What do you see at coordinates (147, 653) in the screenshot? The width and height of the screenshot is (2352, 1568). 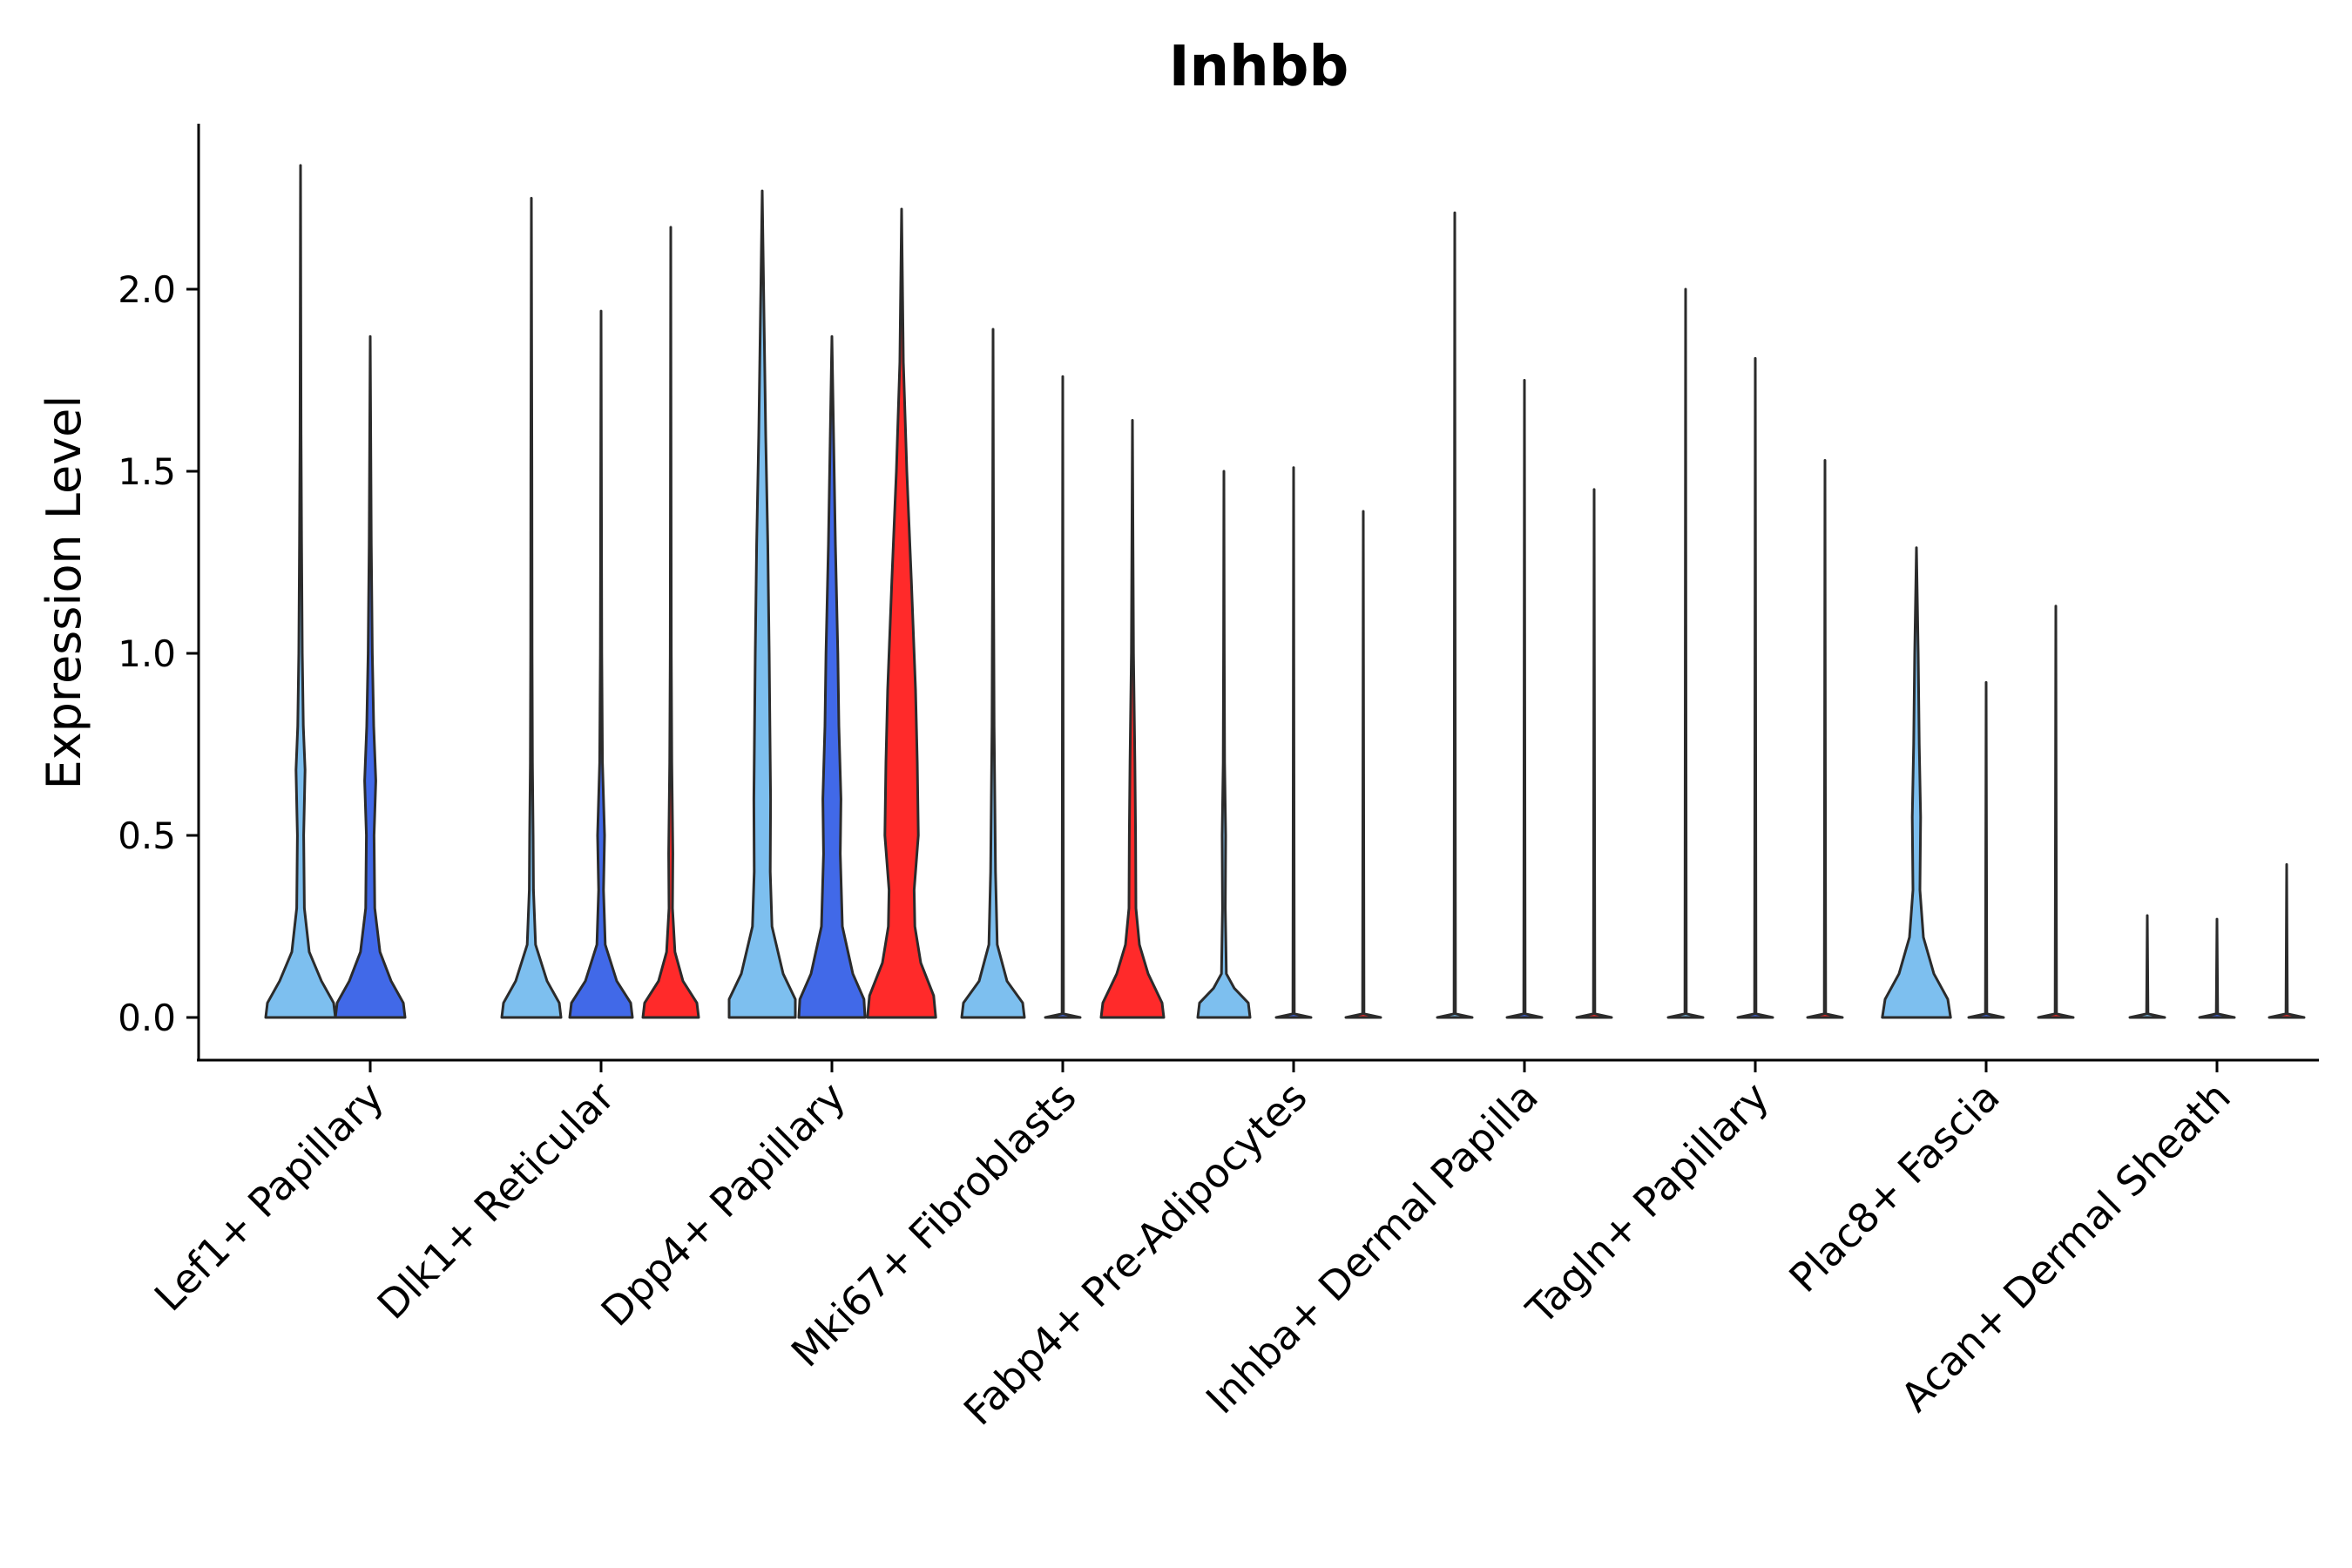 I see `y-tick-label: 1.0` at bounding box center [147, 653].